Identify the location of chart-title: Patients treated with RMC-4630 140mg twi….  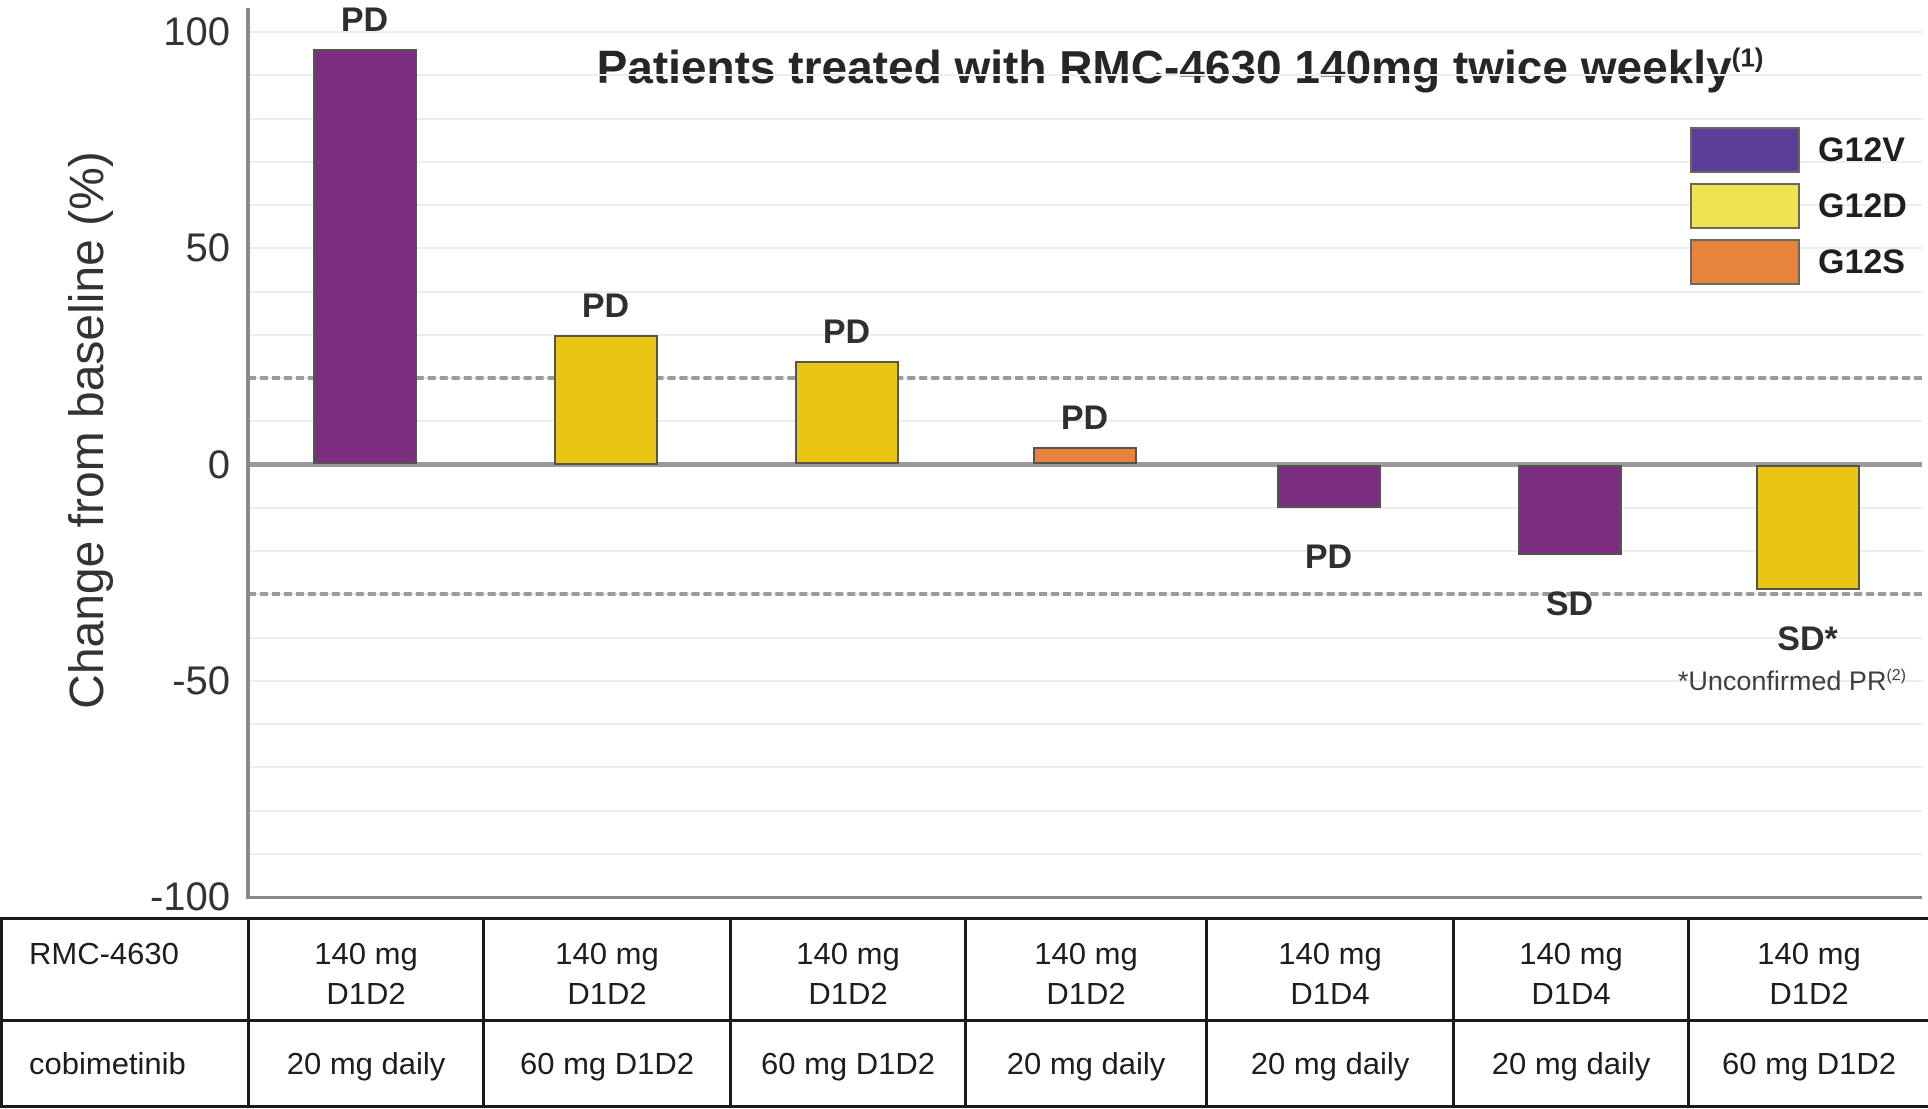
(1180, 67).